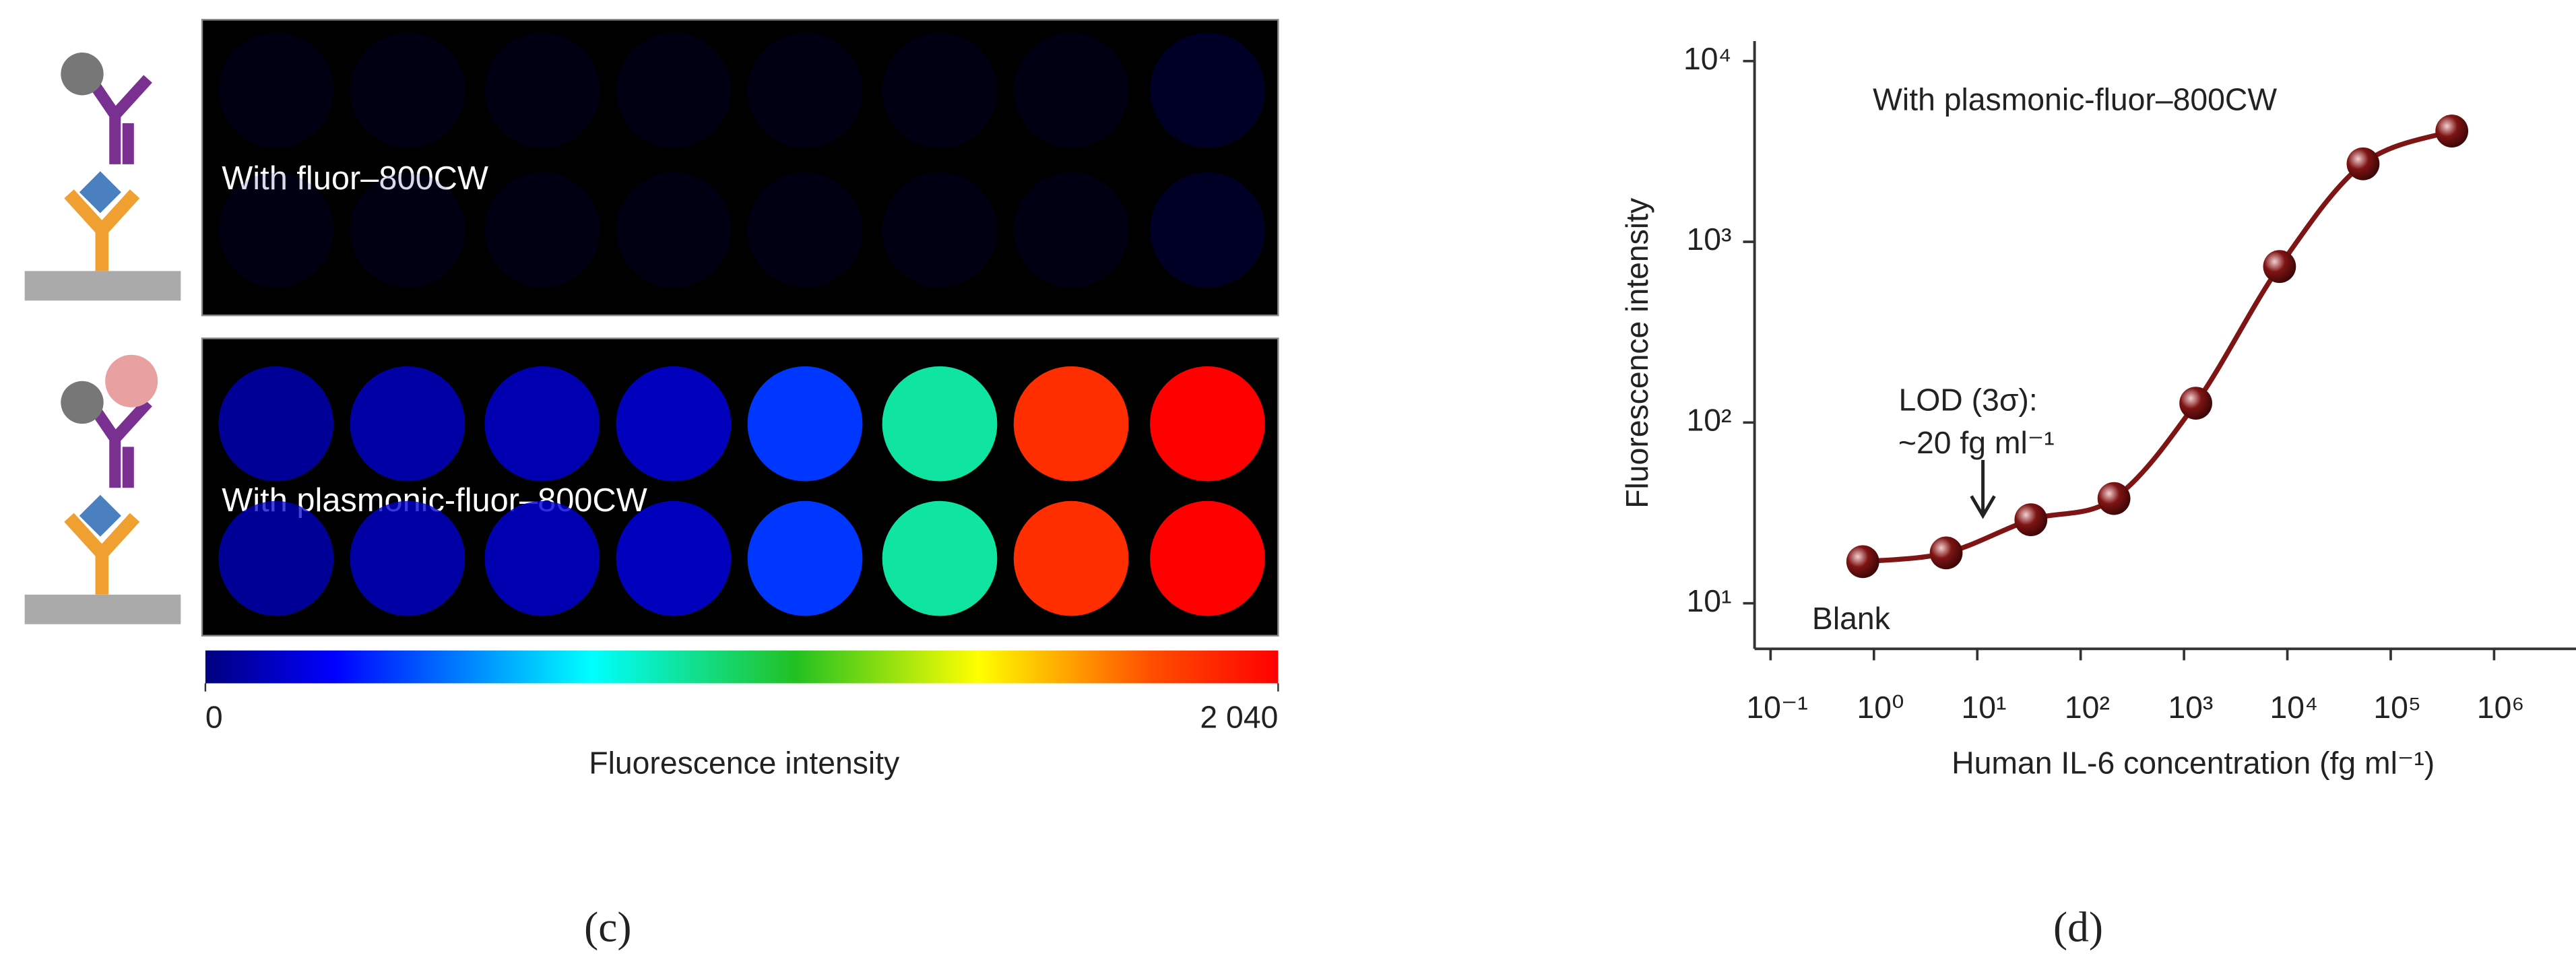 Image resolution: width=2576 pixels, height=978 pixels. I want to click on x-tick-label: 10², so click(2087, 708).